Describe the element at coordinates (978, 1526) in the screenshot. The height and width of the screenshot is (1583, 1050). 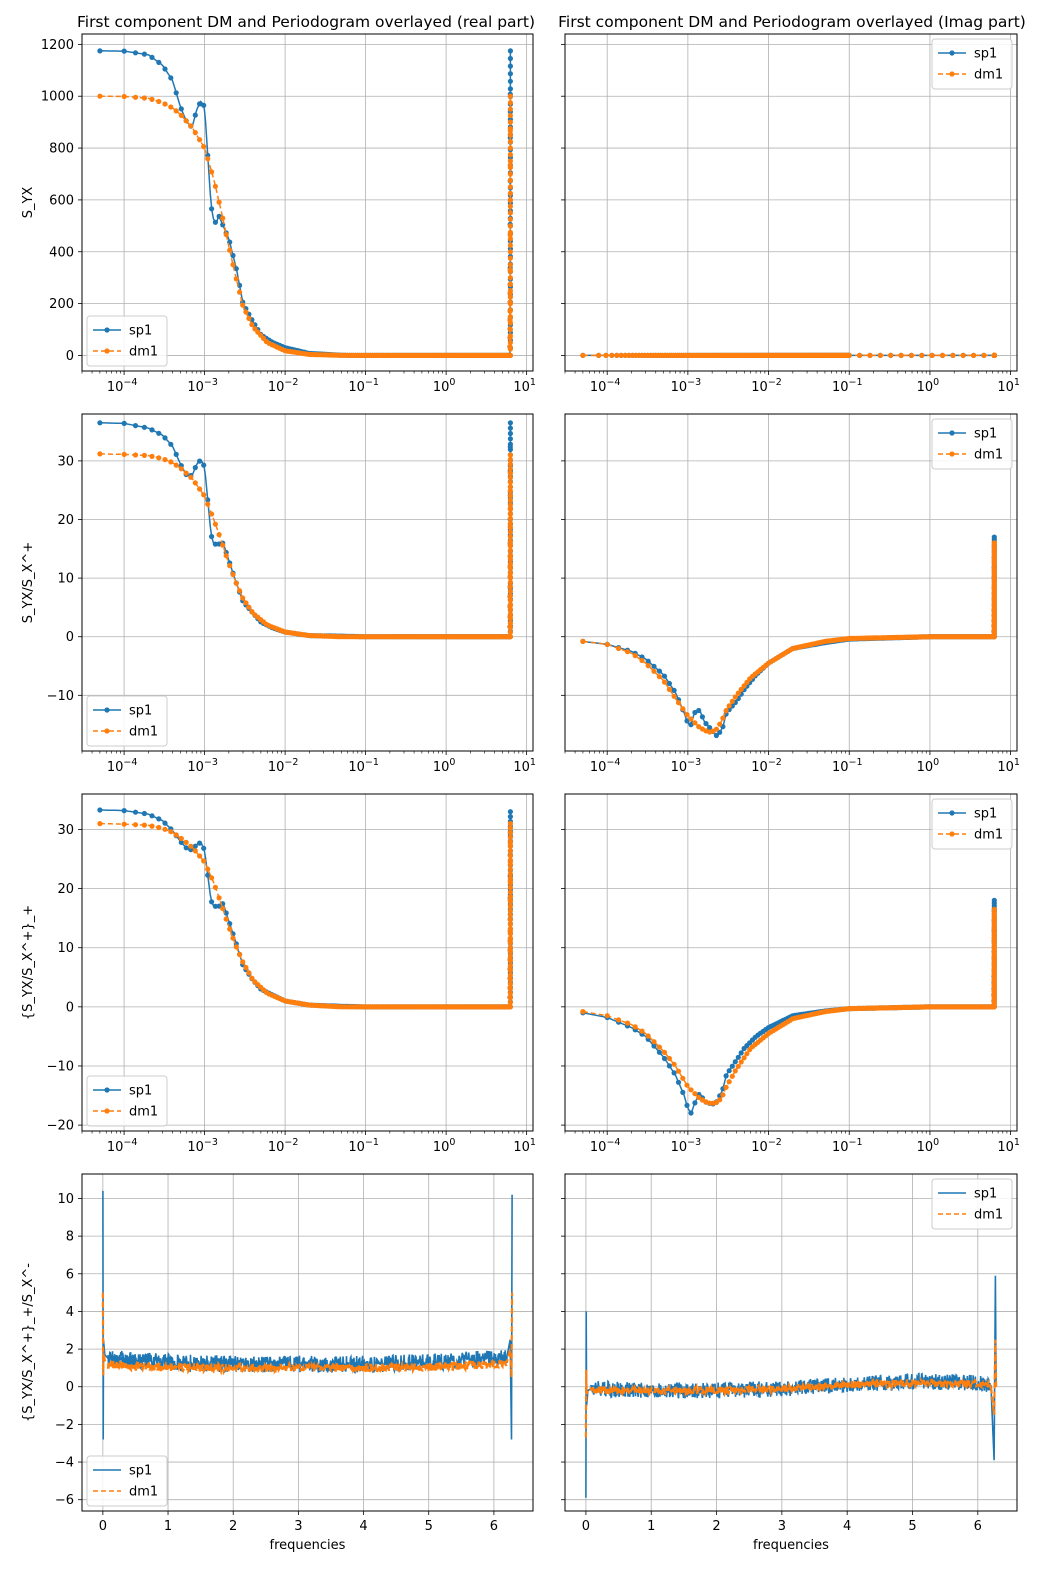
I see `x-tick-label: 6` at that location.